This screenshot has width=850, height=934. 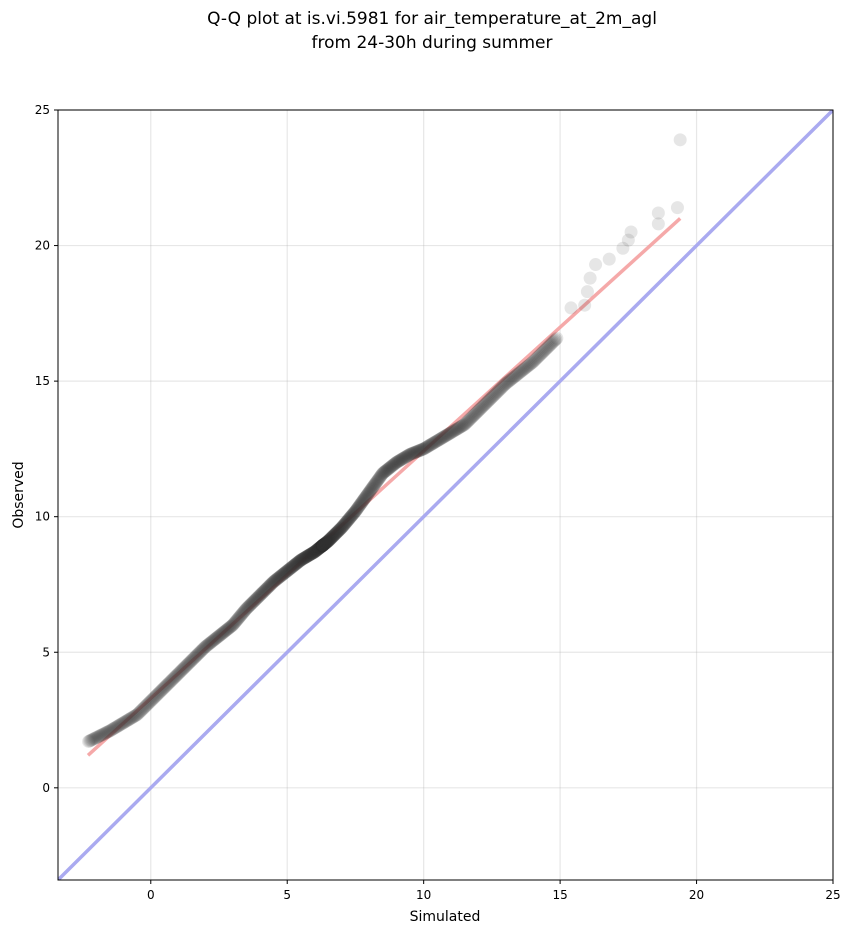 I want to click on y-axis-label: Observed, so click(x=19, y=494).